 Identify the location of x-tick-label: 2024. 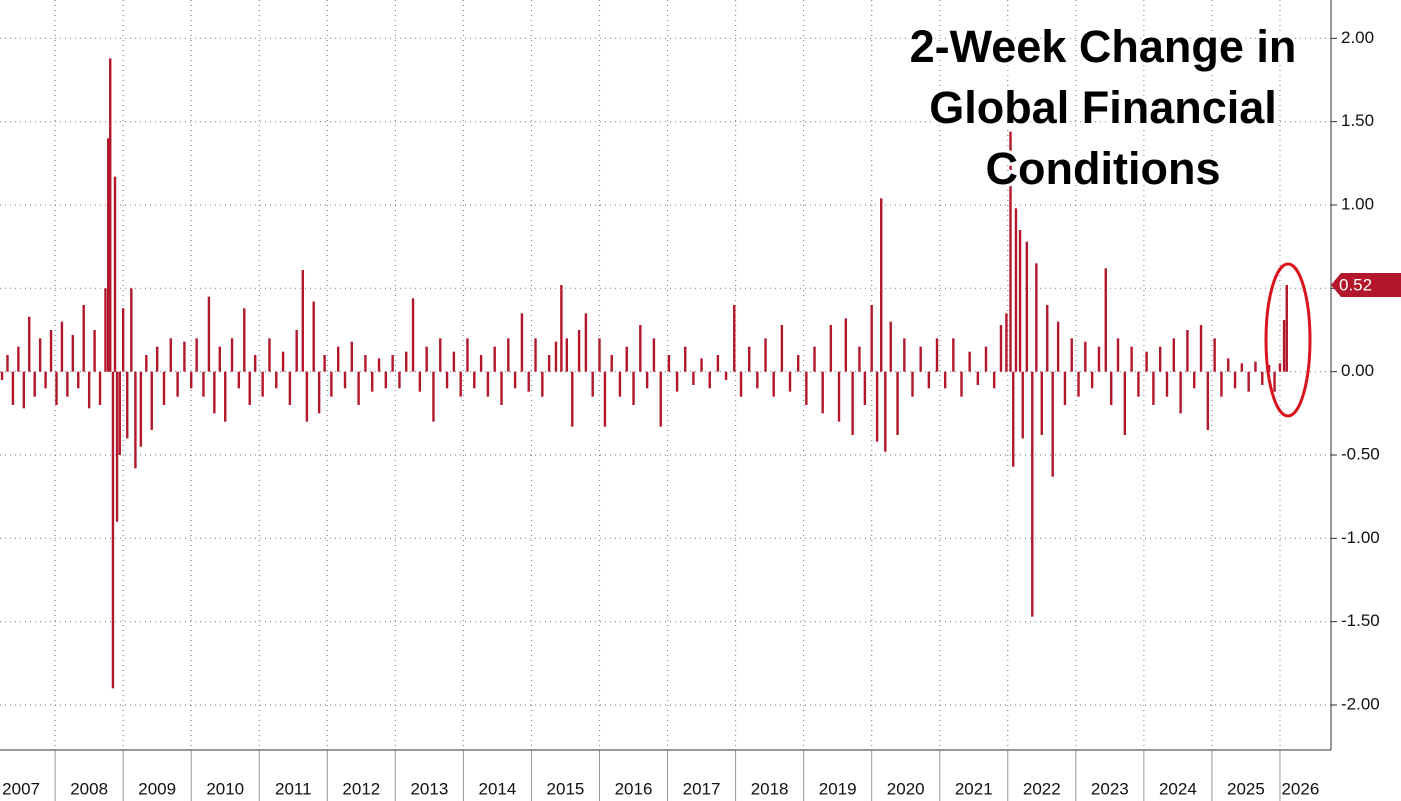
(1178, 788).